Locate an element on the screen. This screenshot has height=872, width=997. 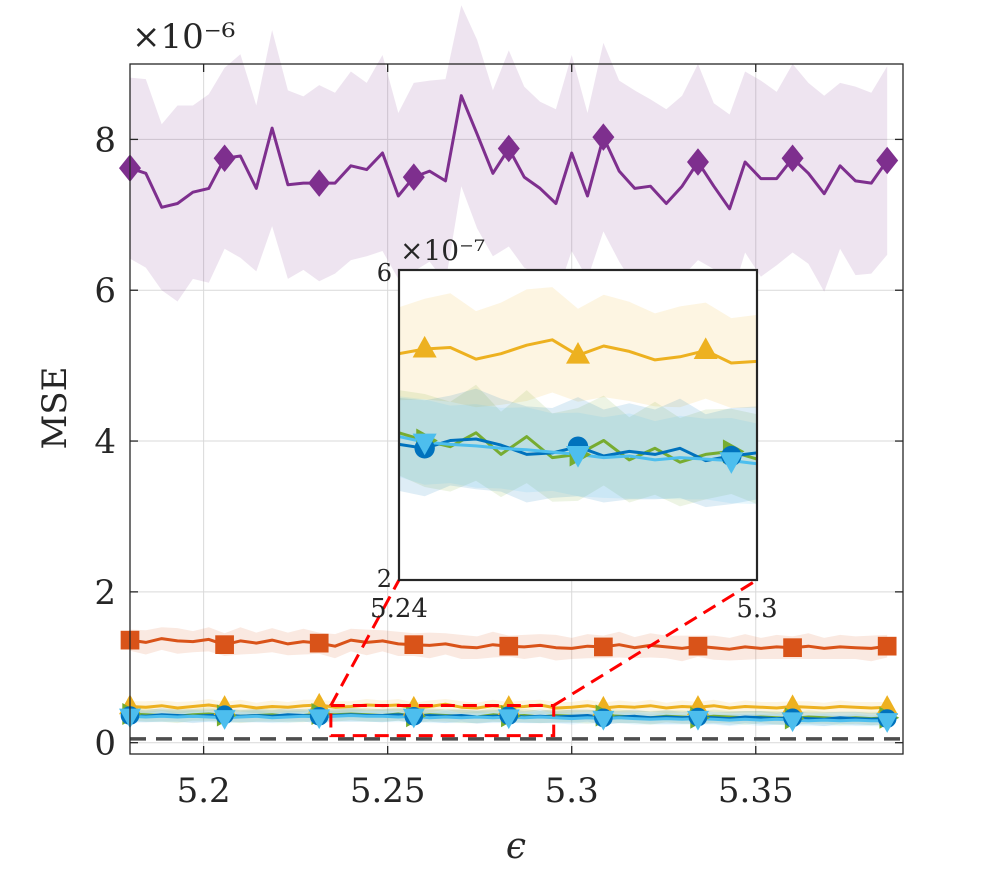
inset-y-tick-label: 2 is located at coordinates (384, 579).